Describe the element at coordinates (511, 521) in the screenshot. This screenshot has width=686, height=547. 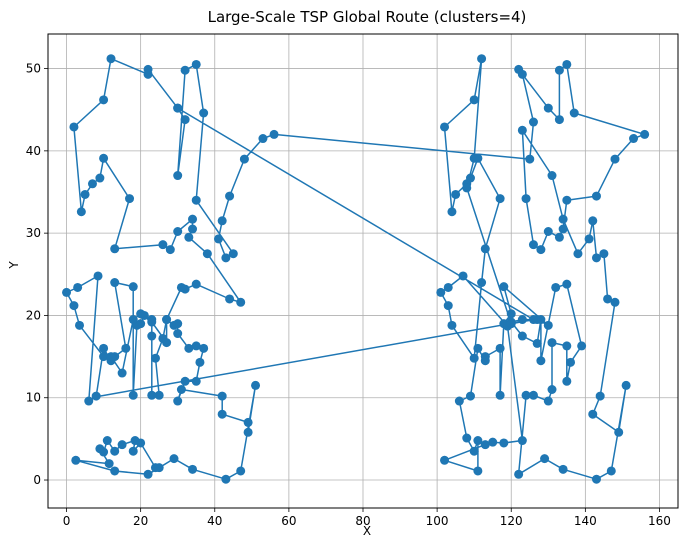
I see `x-tick-label: 120` at that location.